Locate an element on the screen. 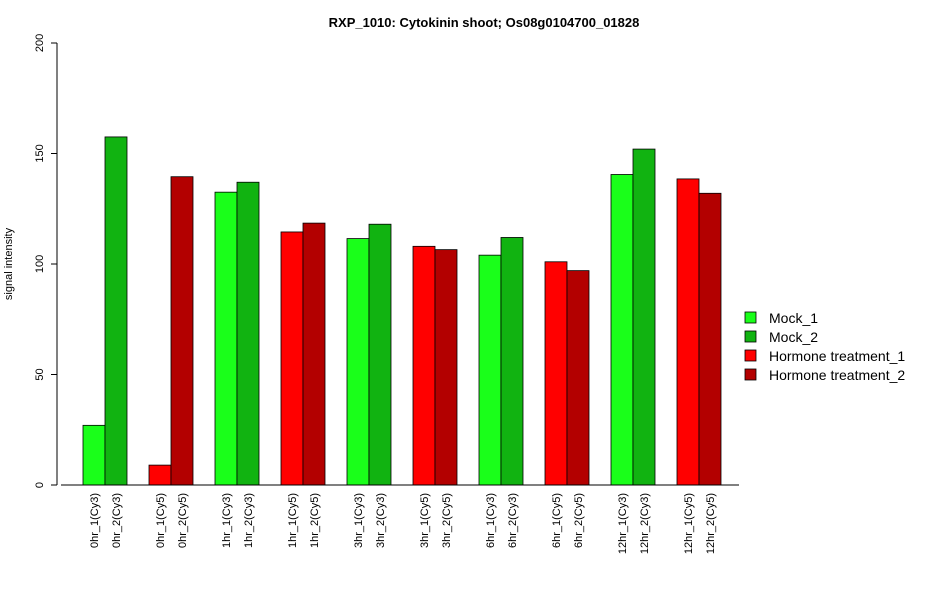  x-tick-label: 12hr_2(Cy3) is located at coordinates (645, 523).